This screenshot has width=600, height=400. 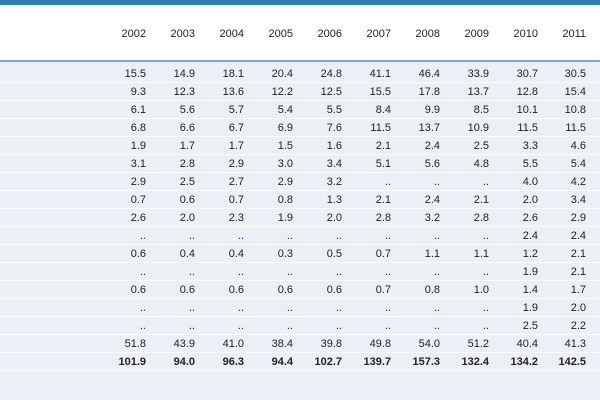 I want to click on table-cell: 12.3, so click(x=184, y=92).